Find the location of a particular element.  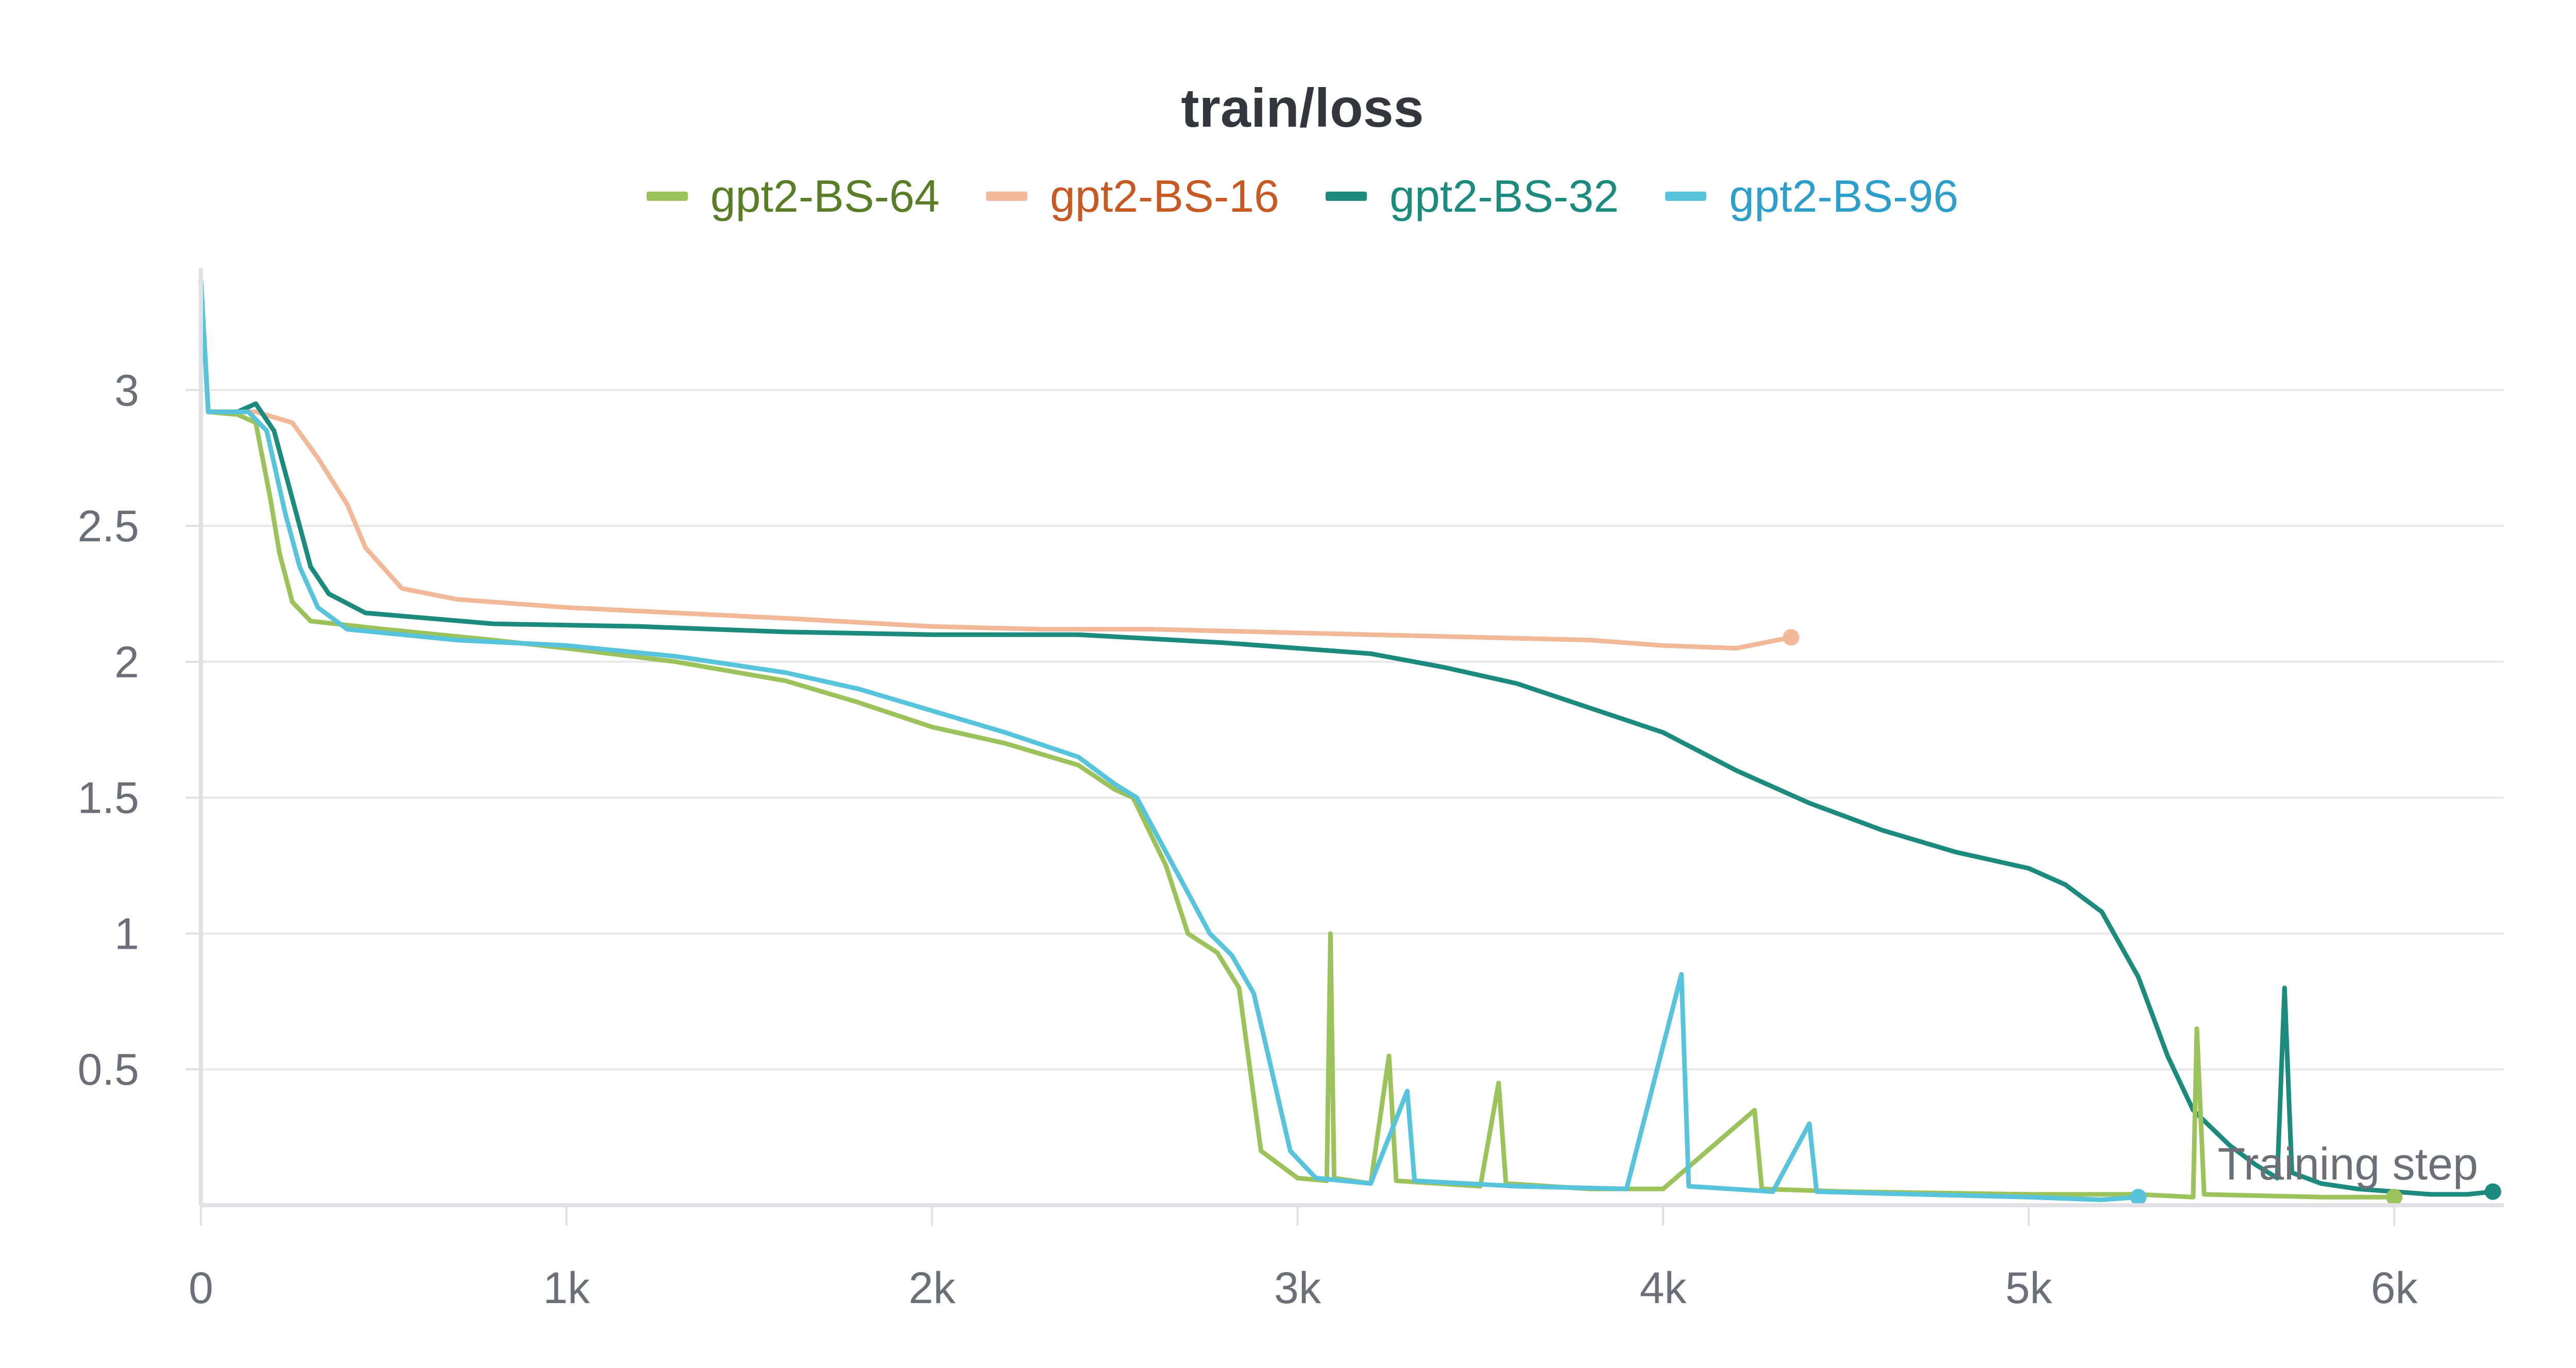

x-tick-label: 3k is located at coordinates (1297, 1288).